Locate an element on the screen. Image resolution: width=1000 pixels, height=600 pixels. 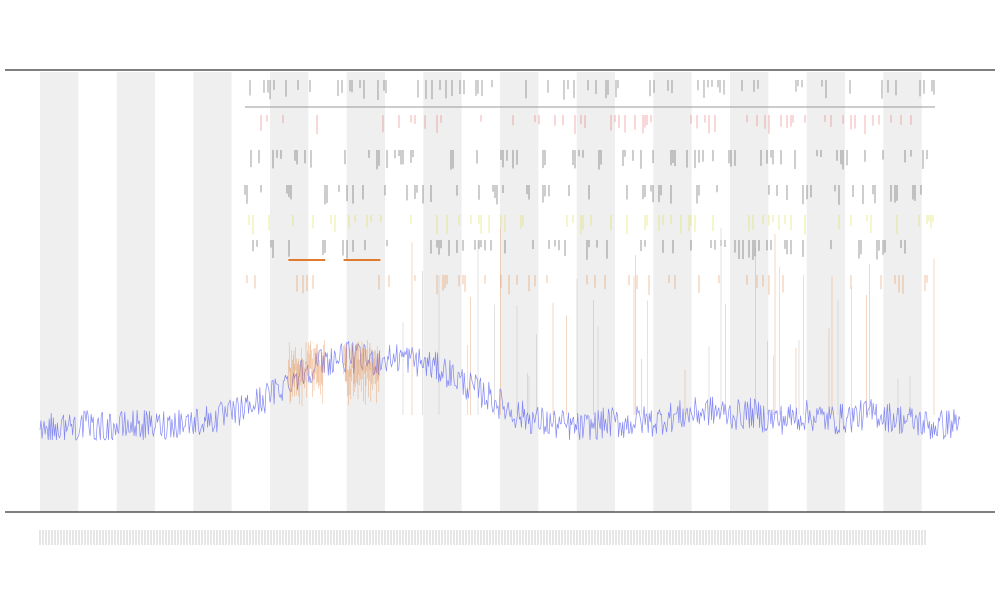
highlight-segments is located at coordinates (334, 333).